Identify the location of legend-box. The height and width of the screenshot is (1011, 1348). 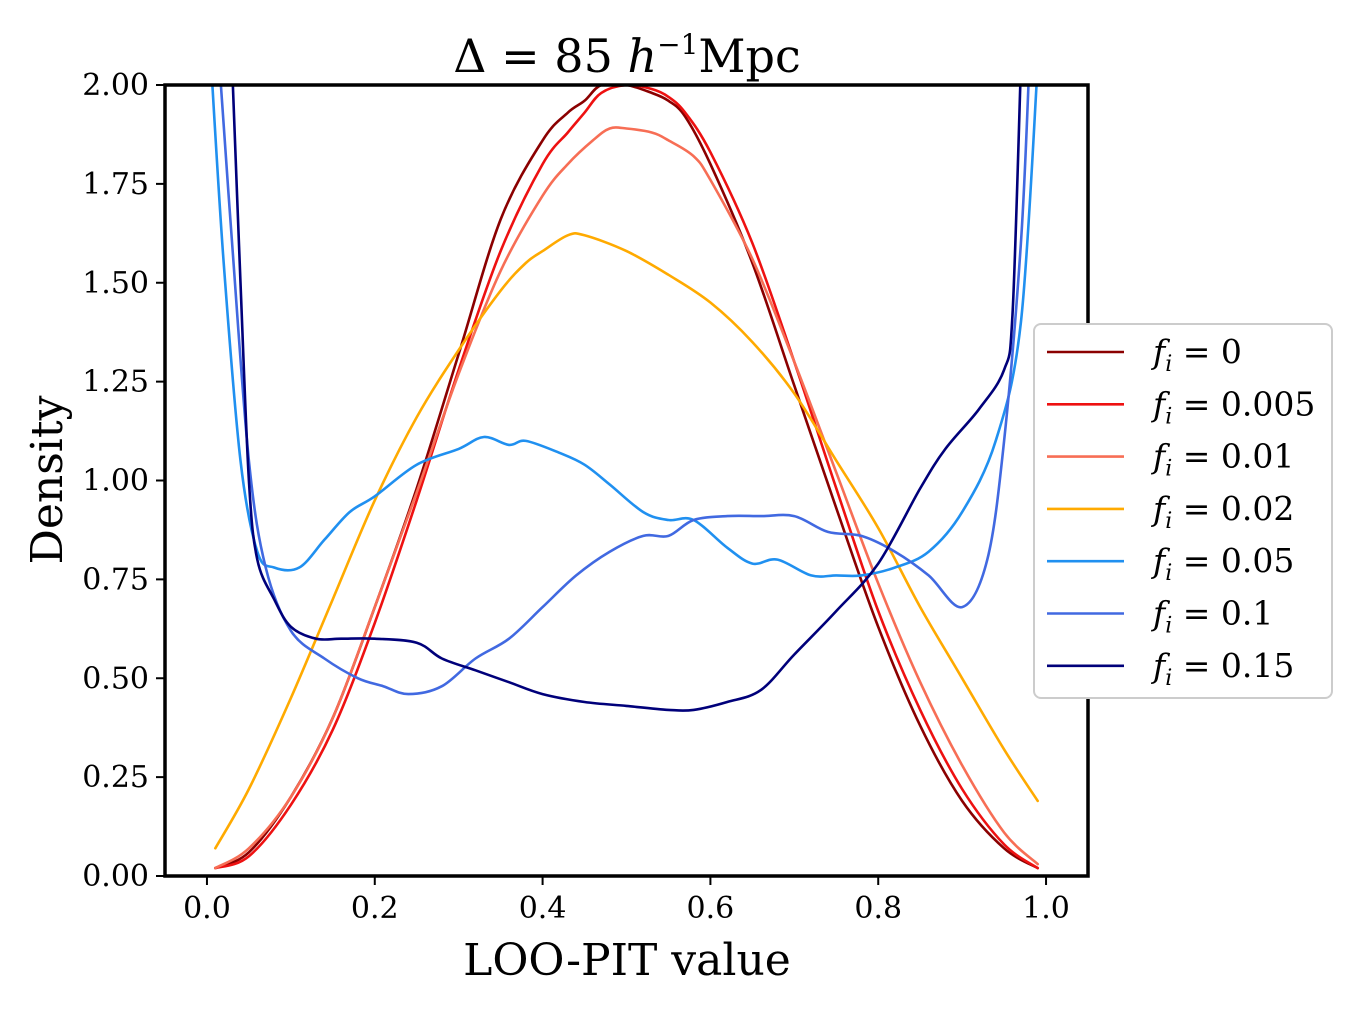
(1183, 511).